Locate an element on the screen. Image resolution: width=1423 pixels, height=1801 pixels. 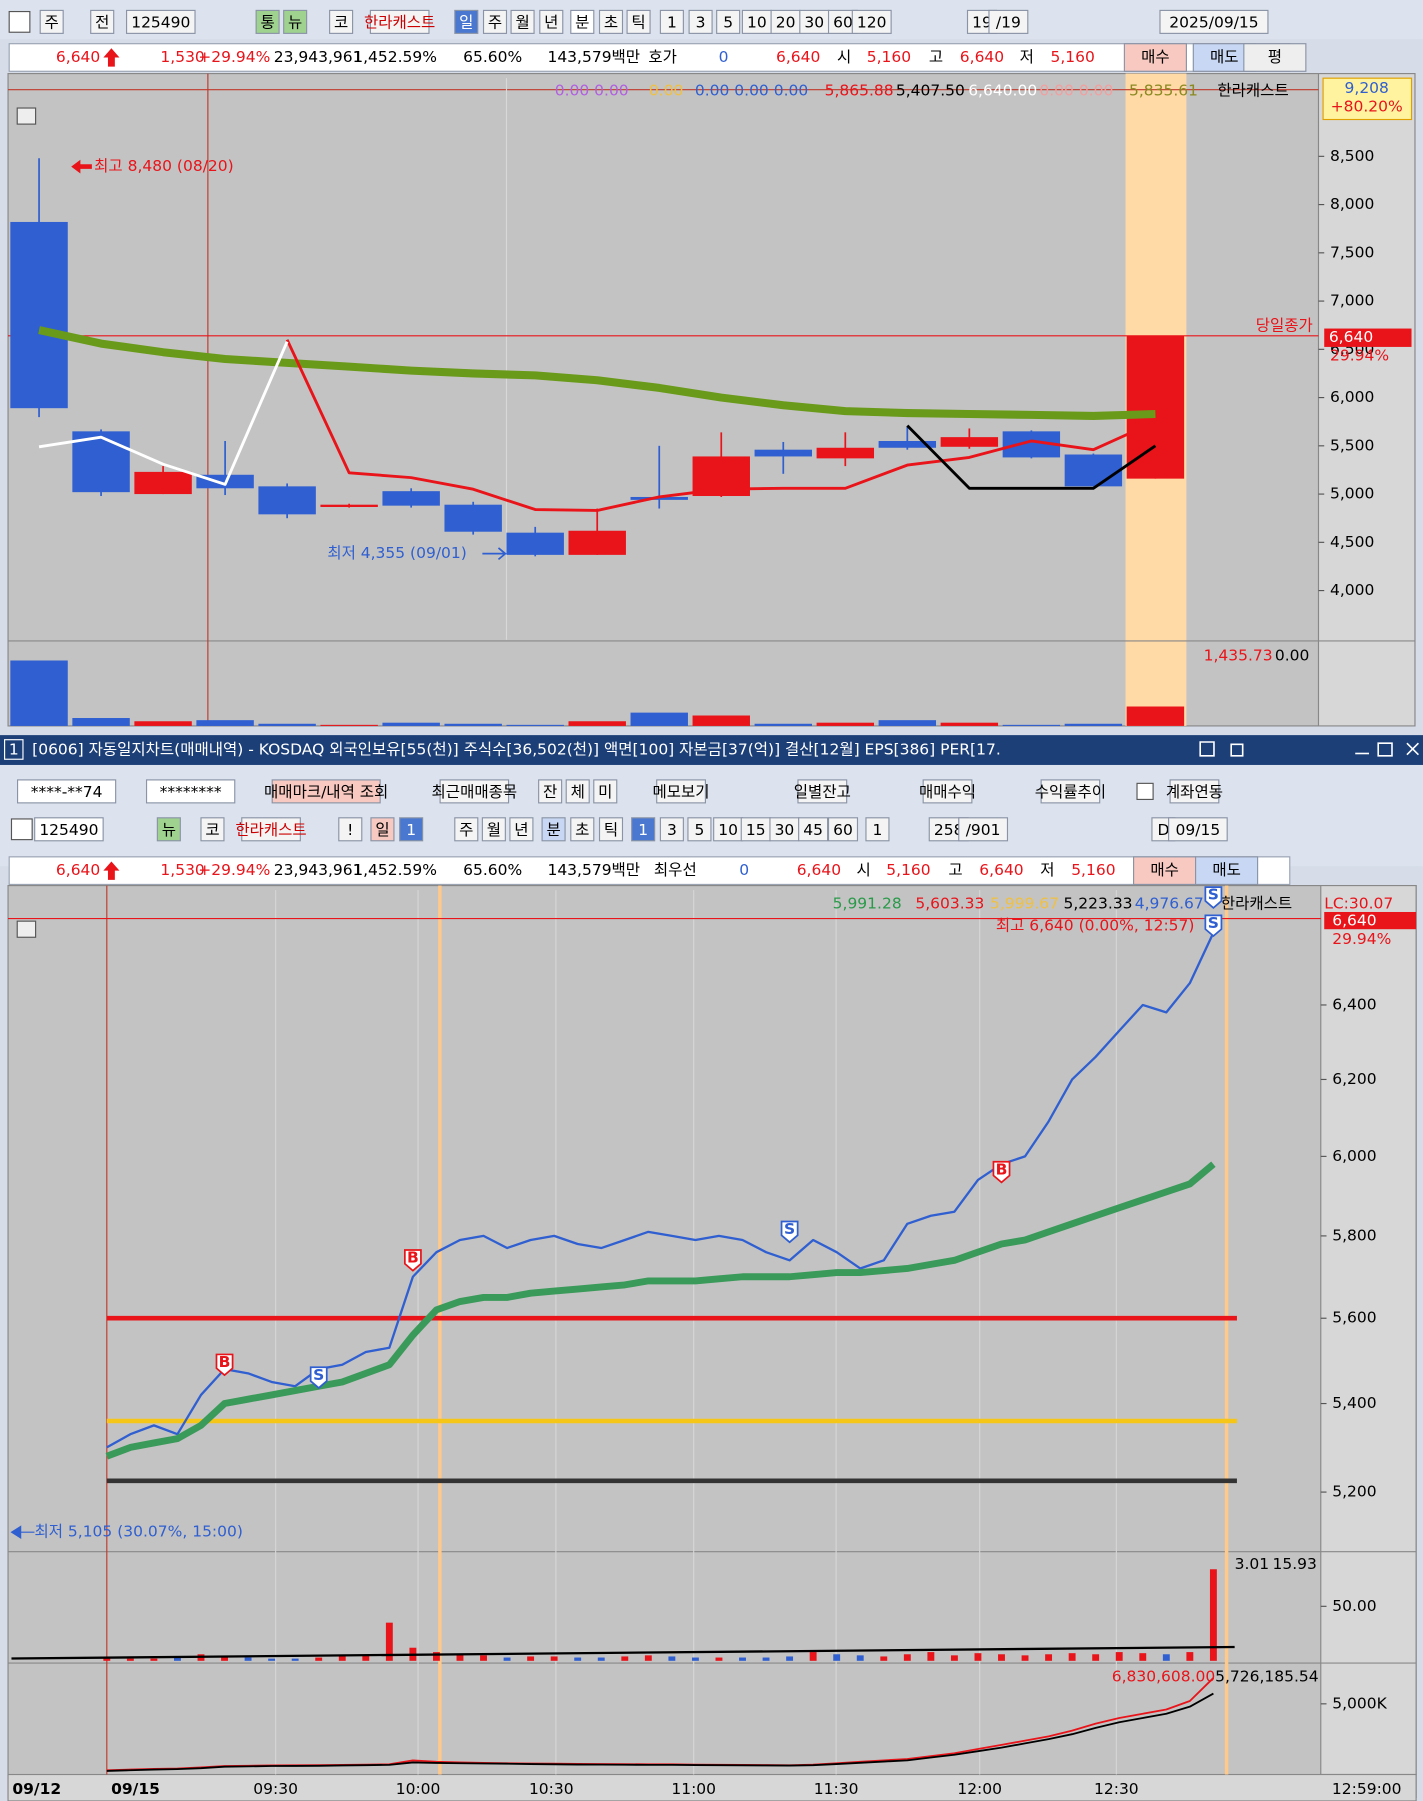
button-label: /901 is located at coordinates (983, 830).